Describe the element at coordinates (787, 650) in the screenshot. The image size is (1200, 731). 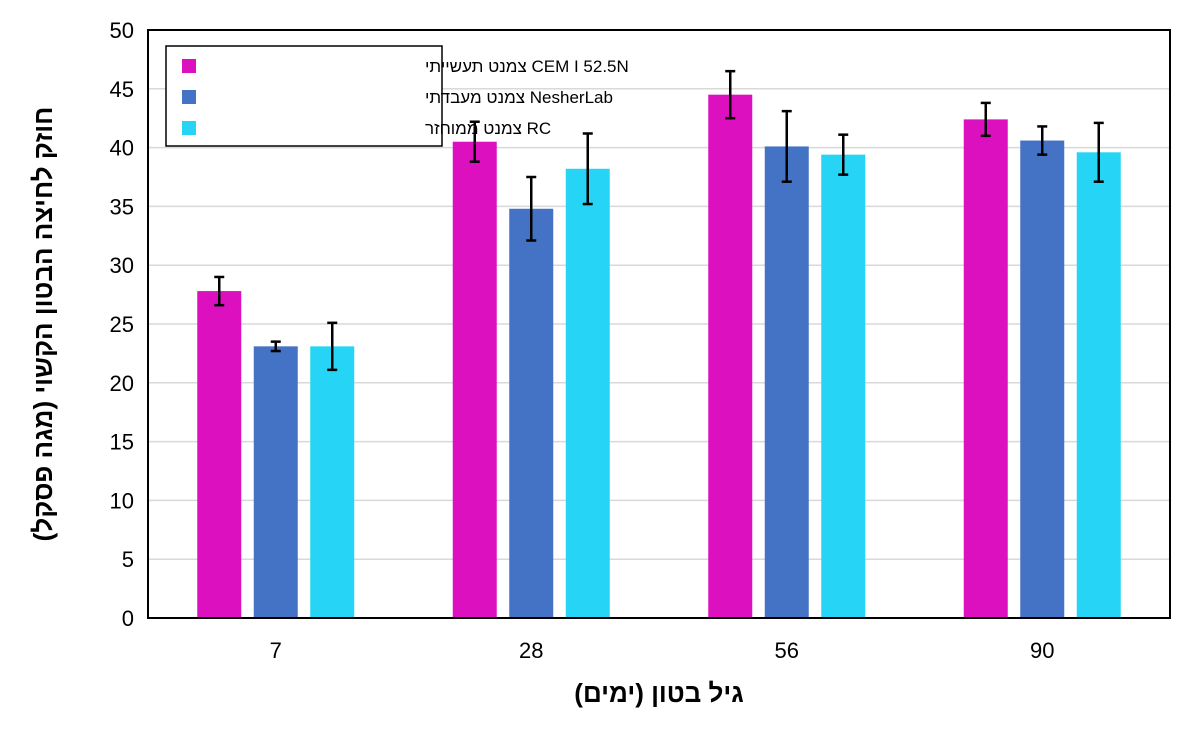
I see `x-tick-label: 56` at that location.